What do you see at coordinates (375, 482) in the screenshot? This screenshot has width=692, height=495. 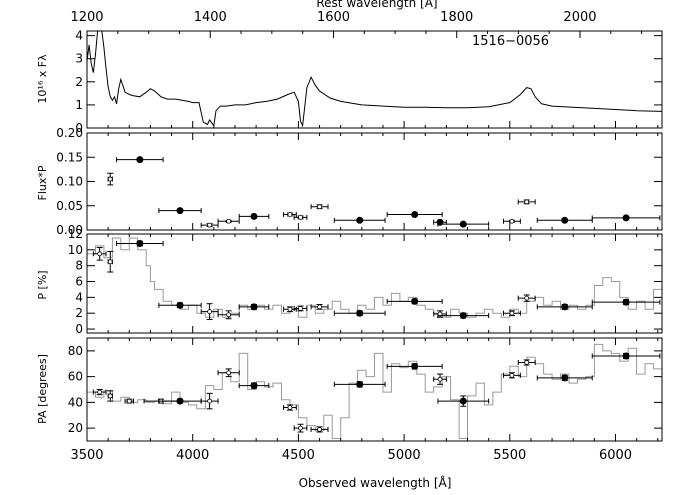 I see `x-axis-title: Observed wavelength [Å]` at bounding box center [375, 482].